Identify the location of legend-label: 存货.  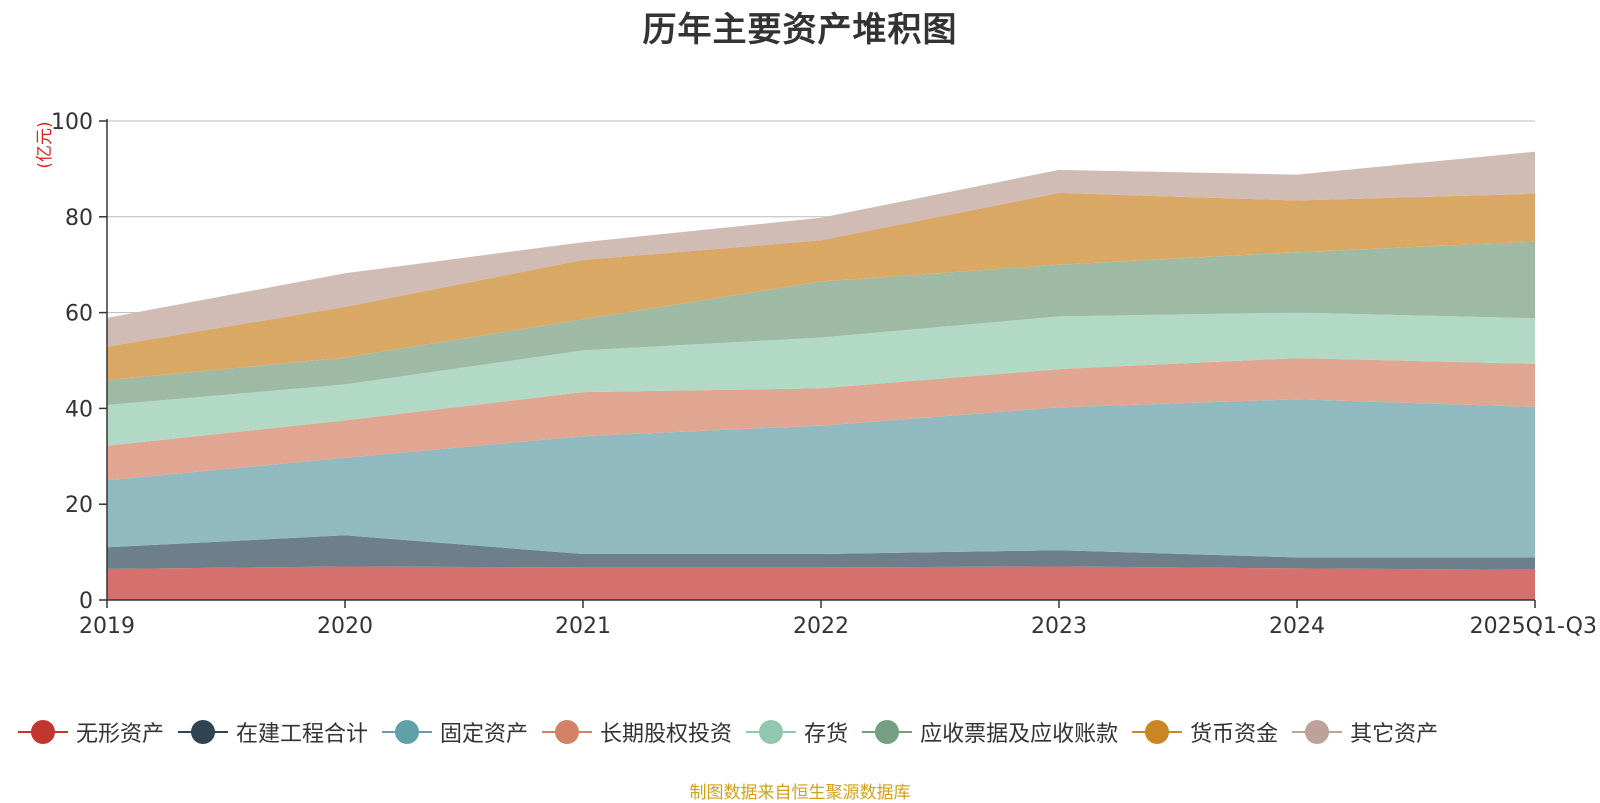
(826, 734).